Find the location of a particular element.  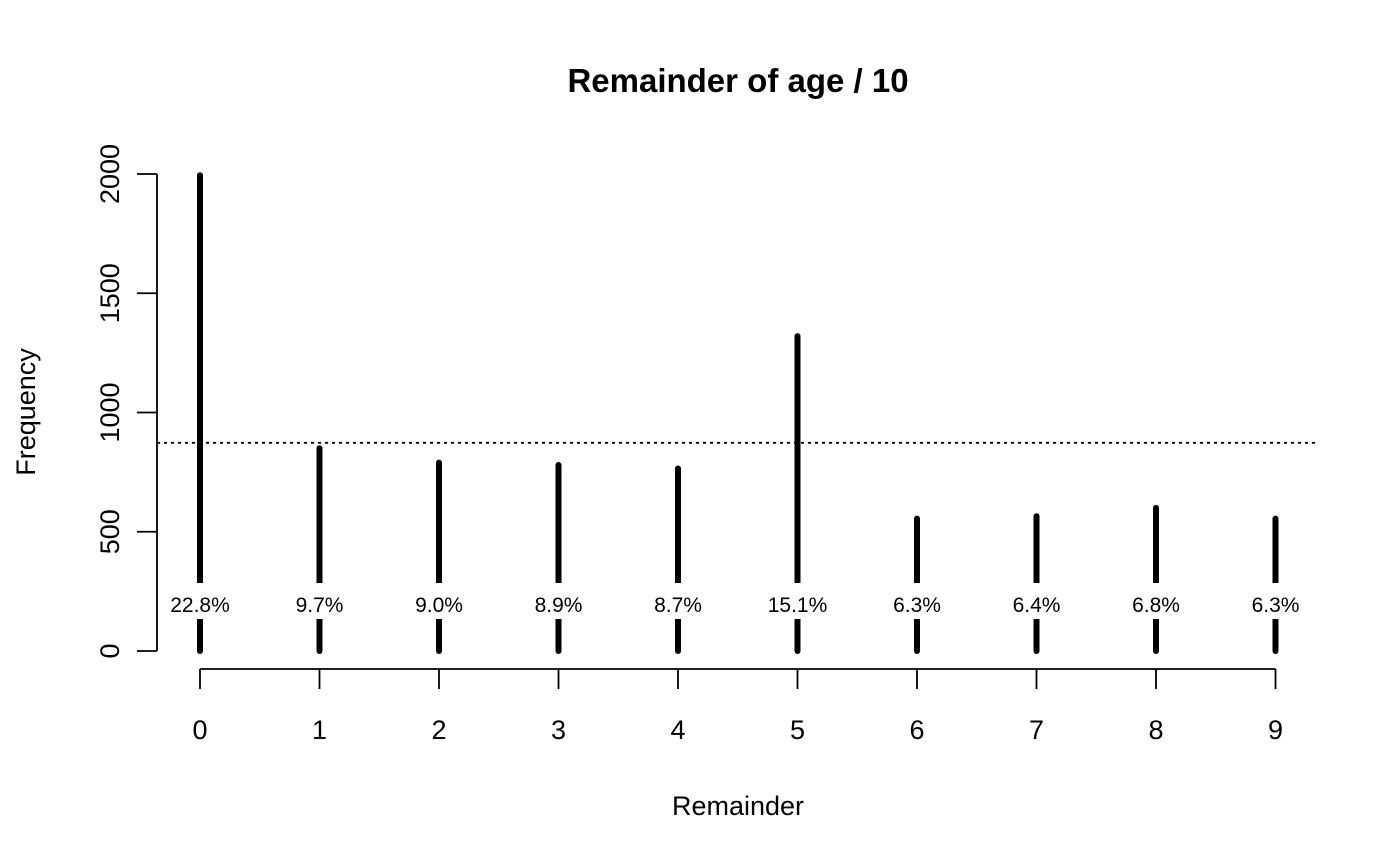

x-tick-label: 0 is located at coordinates (199, 730).